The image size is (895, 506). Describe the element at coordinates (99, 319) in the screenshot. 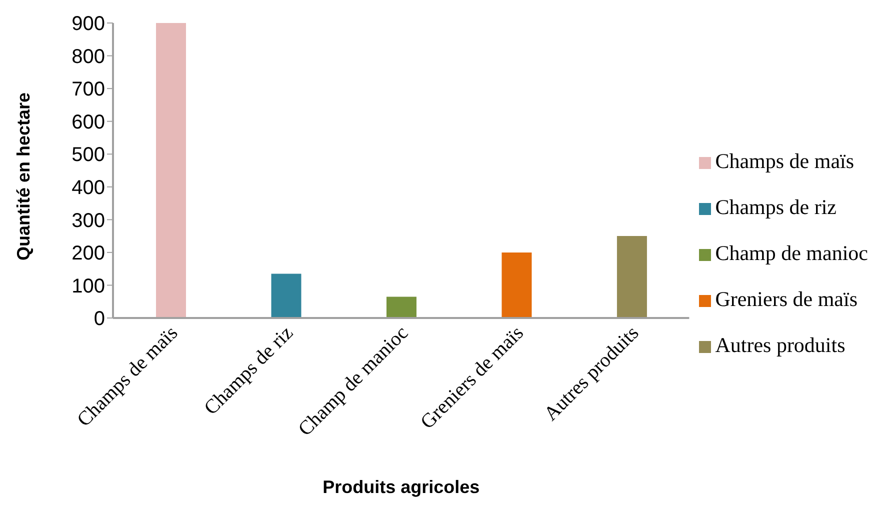

I see `y-tick-label: 0` at that location.